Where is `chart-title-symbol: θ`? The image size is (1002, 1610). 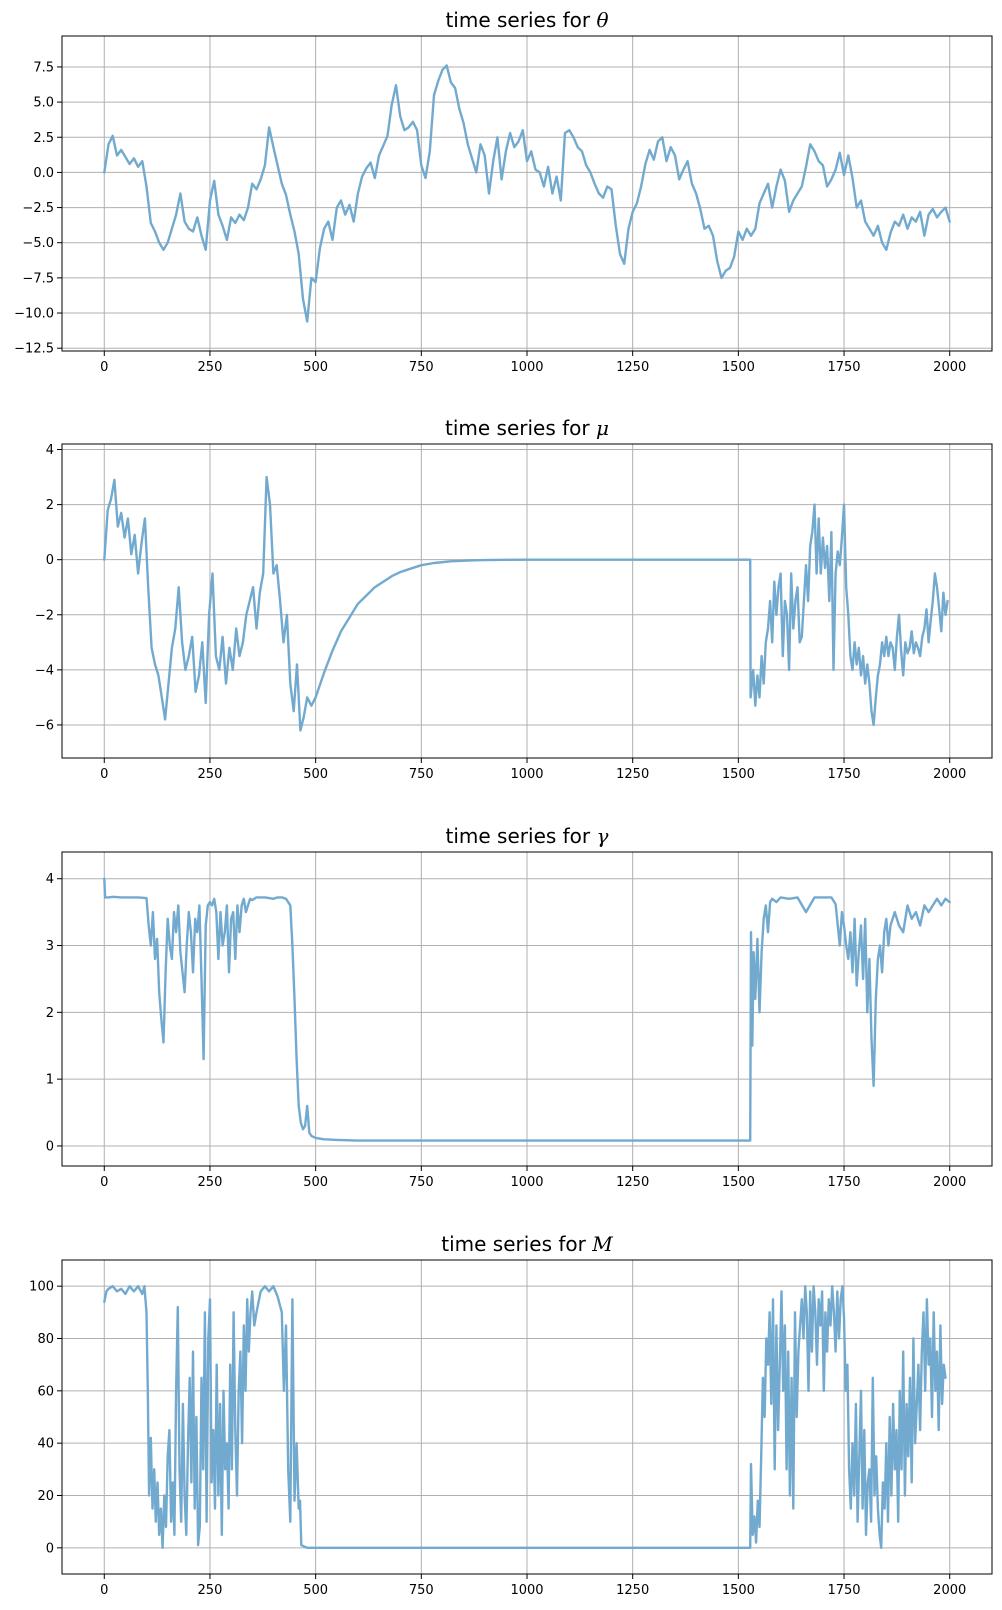 chart-title-symbol: θ is located at coordinates (602, 20).